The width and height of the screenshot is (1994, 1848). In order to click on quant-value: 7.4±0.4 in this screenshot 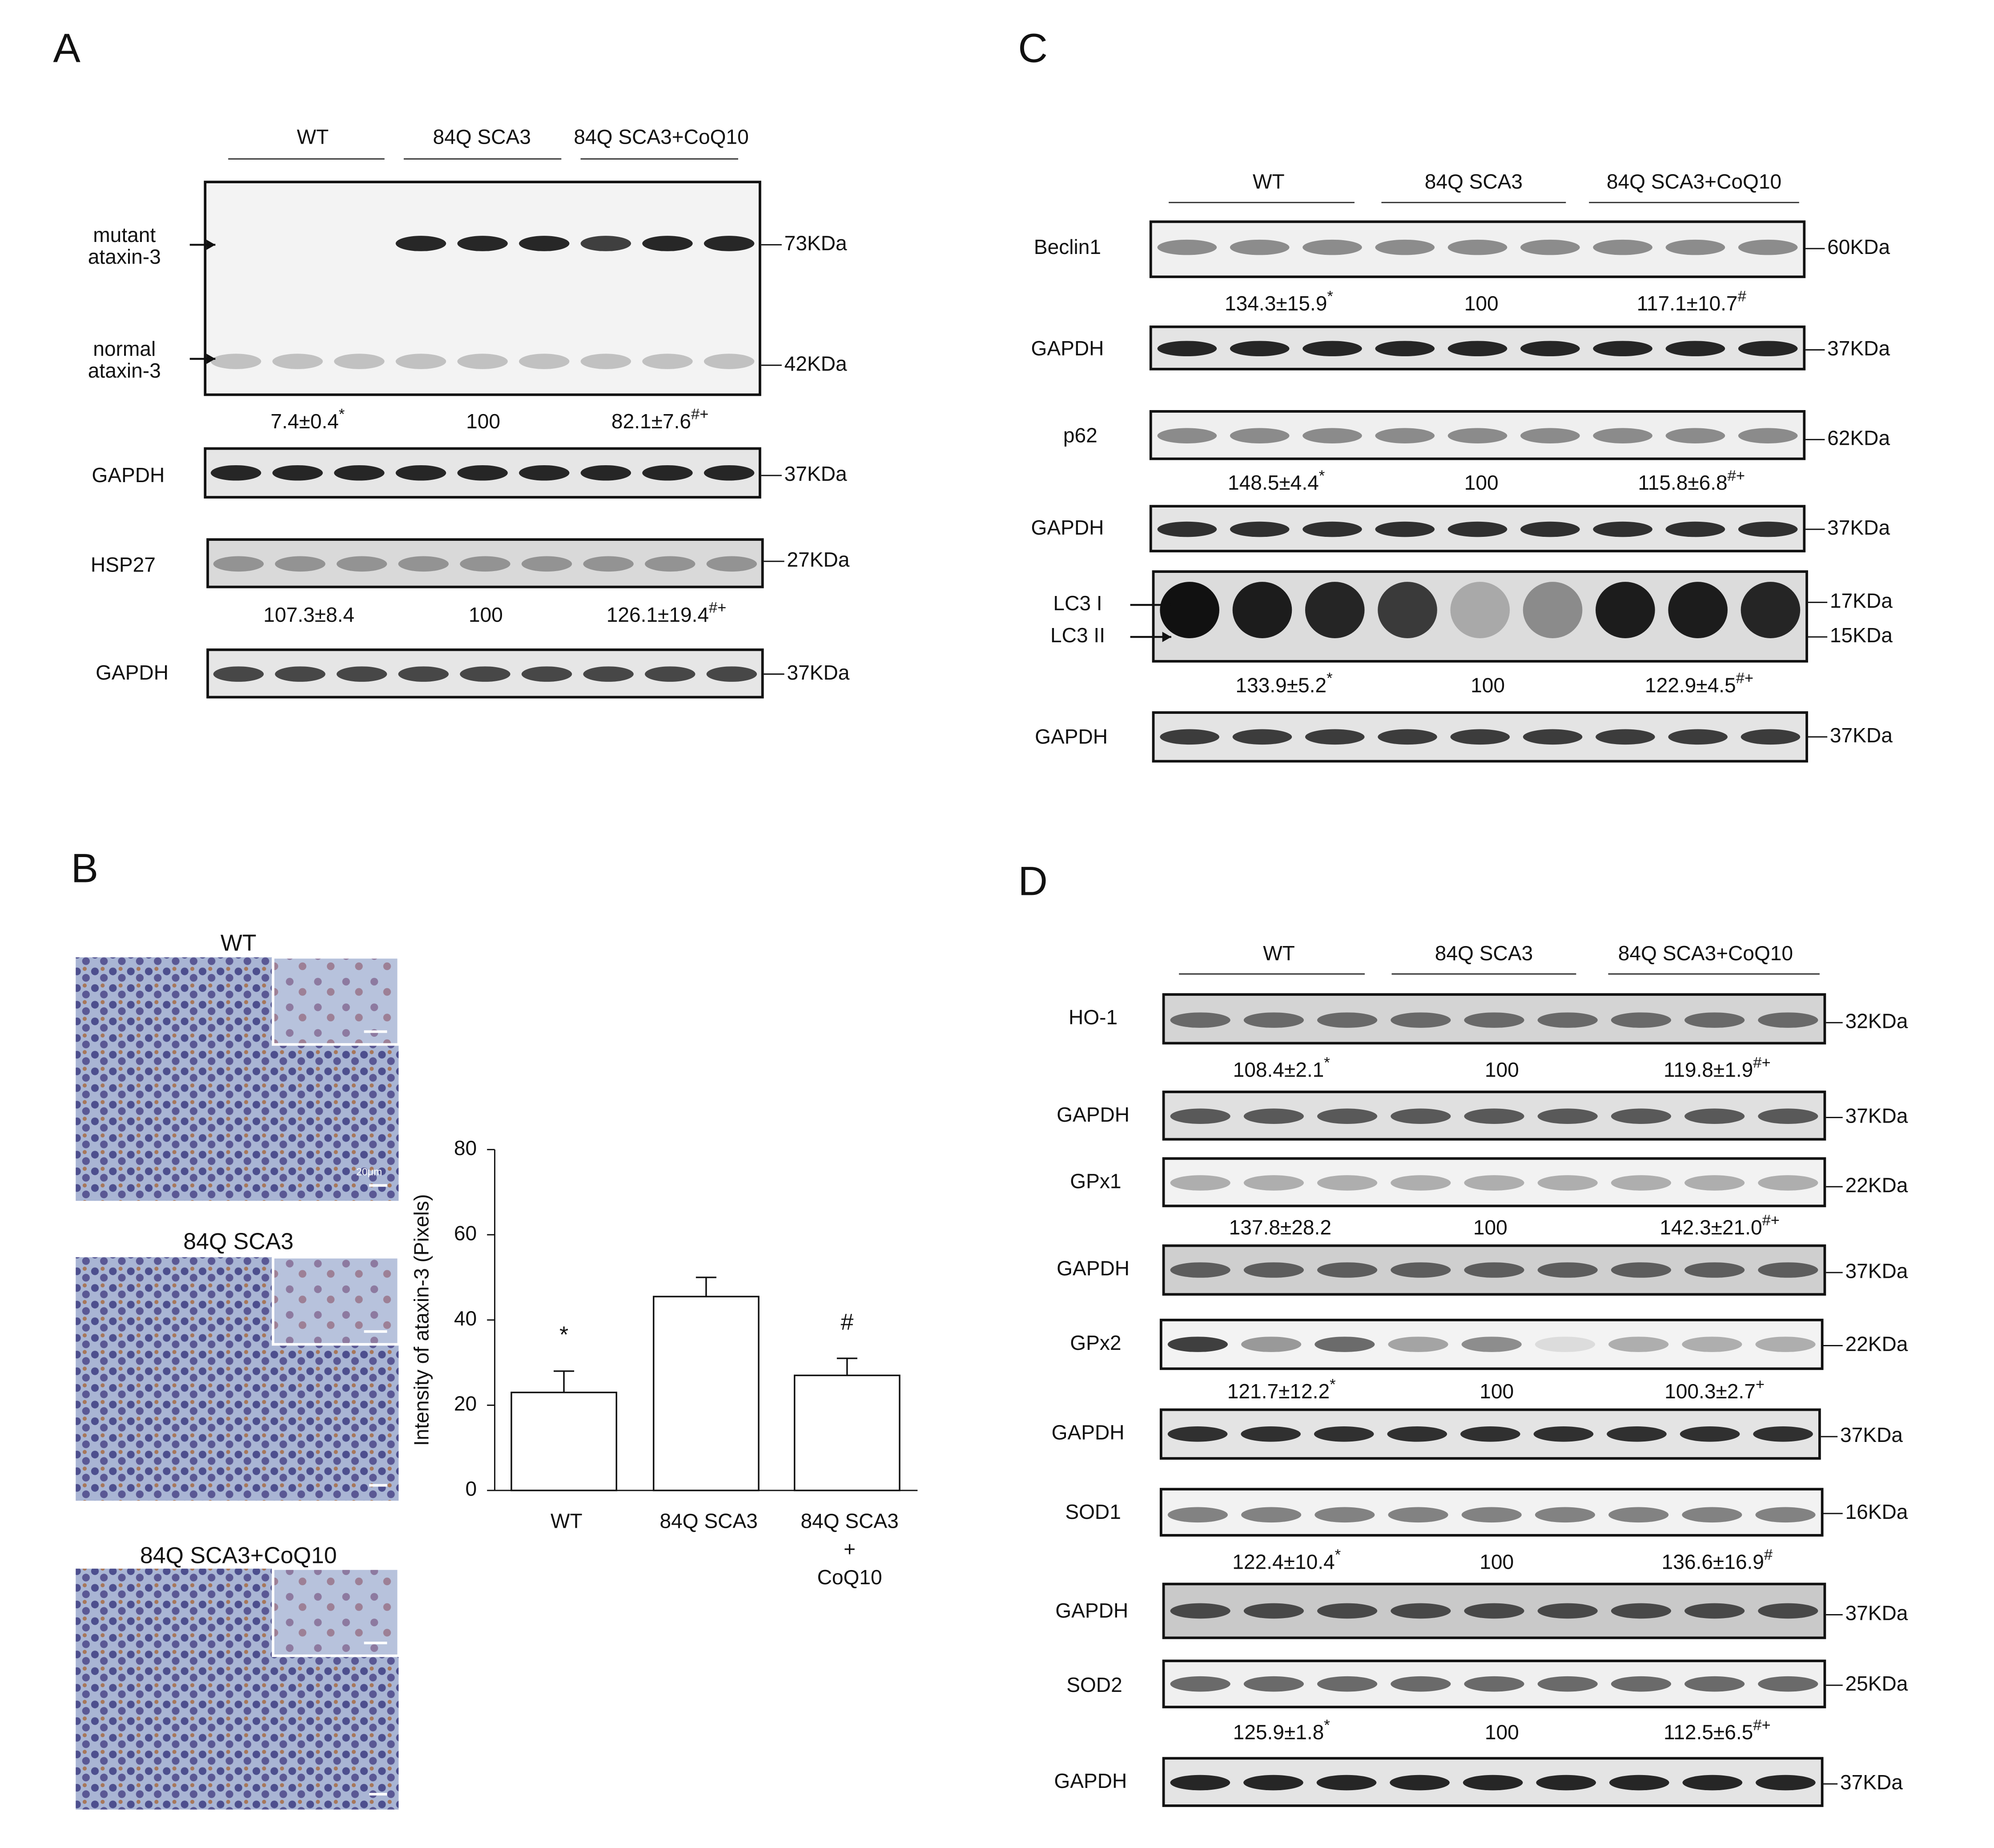, I will do `click(304, 421)`.